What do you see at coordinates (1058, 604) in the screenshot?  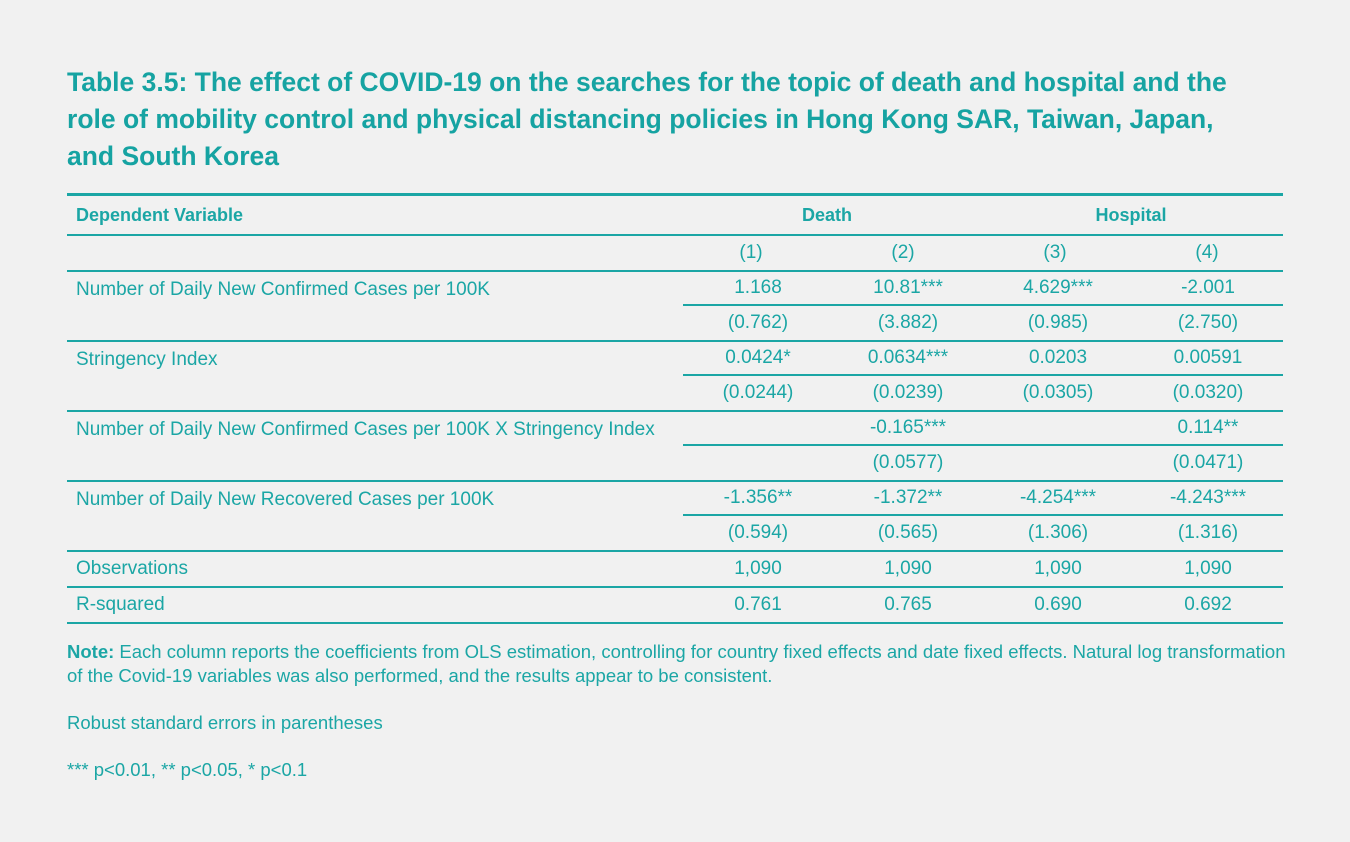 I see `stat-cell: 0.690` at bounding box center [1058, 604].